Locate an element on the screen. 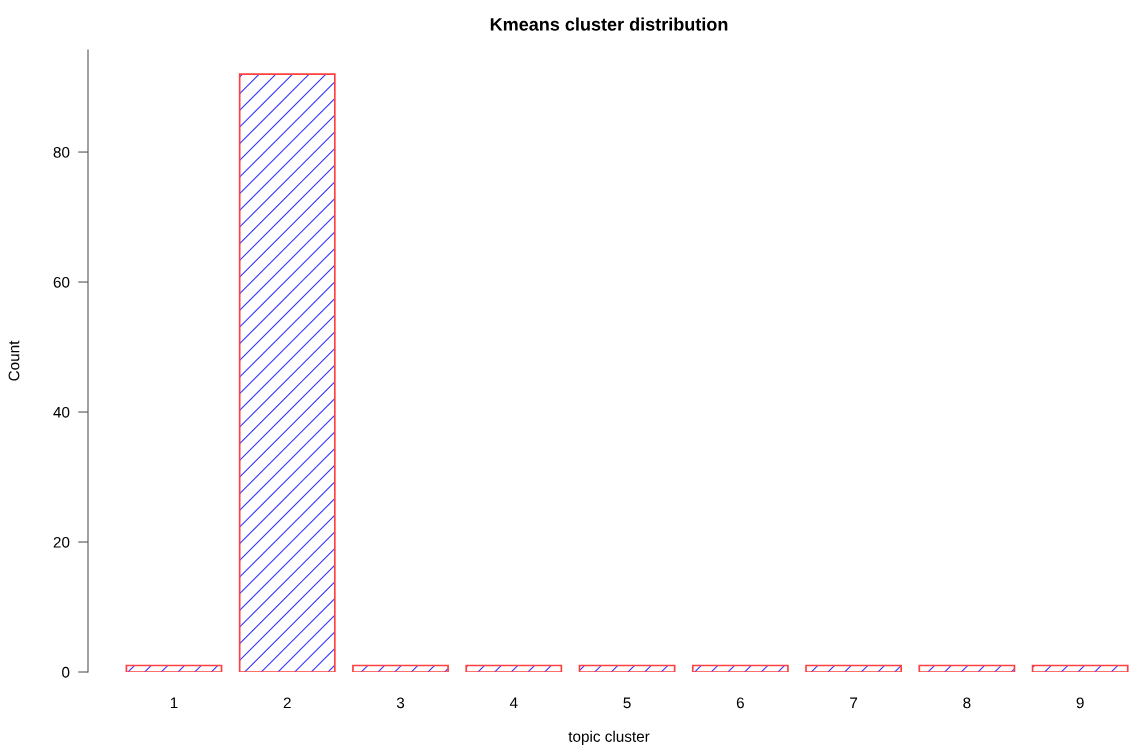  y-tick-label: 20 is located at coordinates (61, 542).